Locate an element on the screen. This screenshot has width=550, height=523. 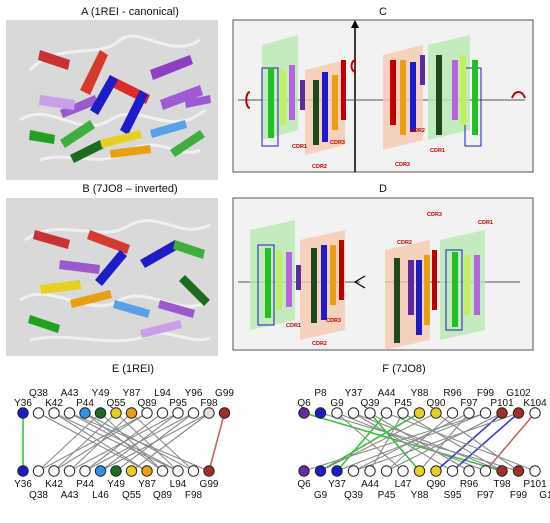
e-top-lower-label: F98 is located at coordinates (209, 403).